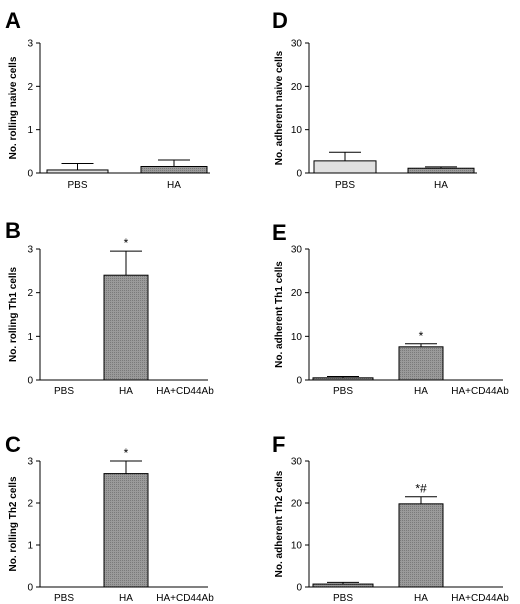  Describe the element at coordinates (174, 185) in the screenshot. I see `panel-a-category-1: HA` at that location.